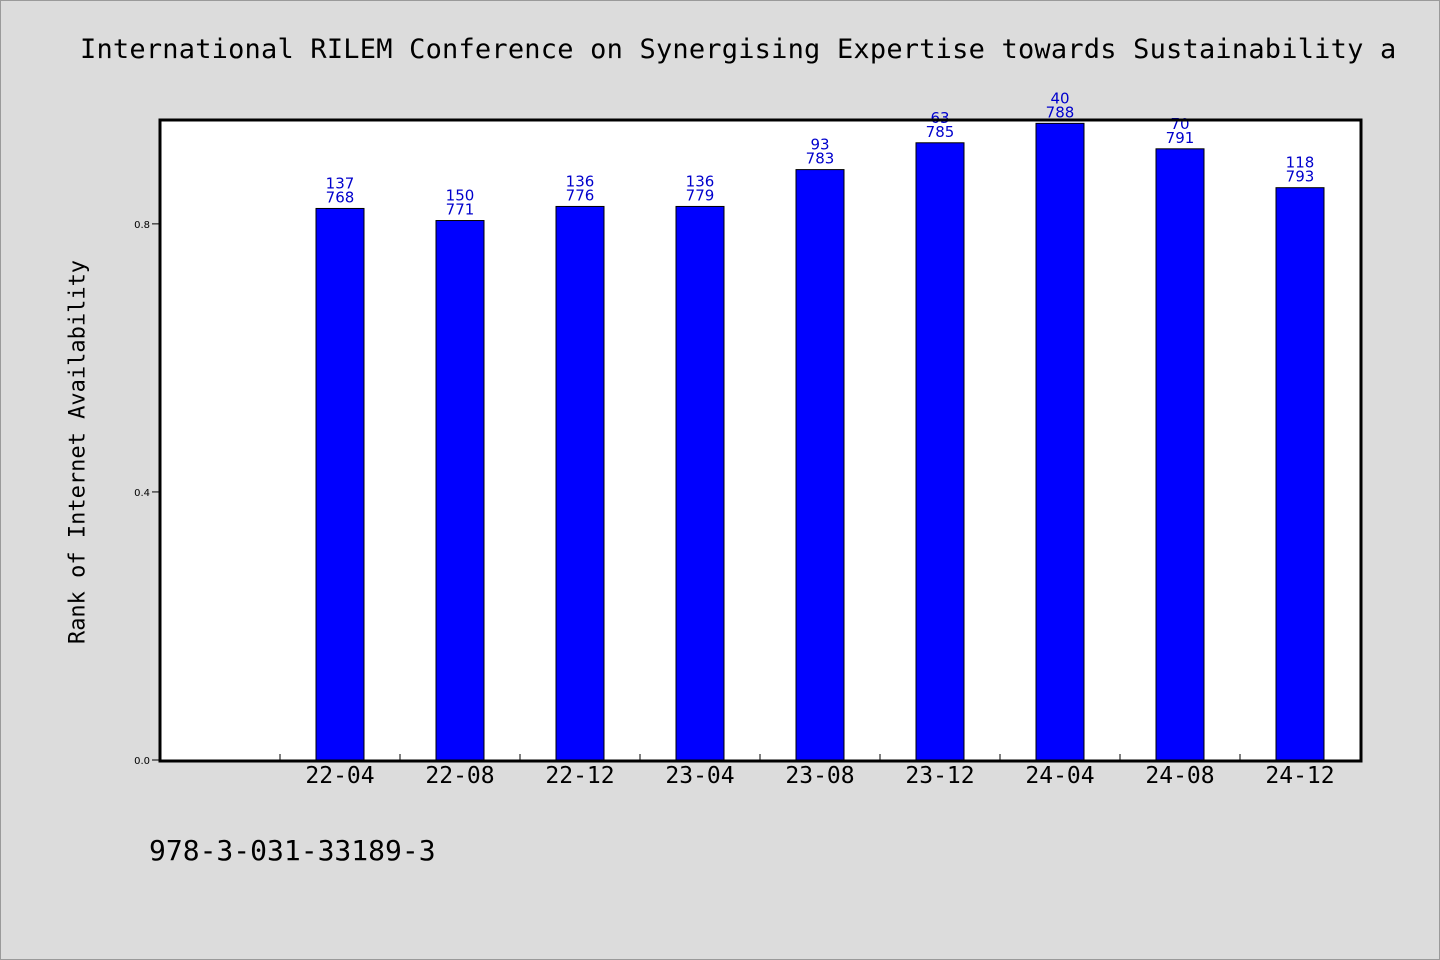  I want to click on x-tick-label: 22-08, so click(459, 776).